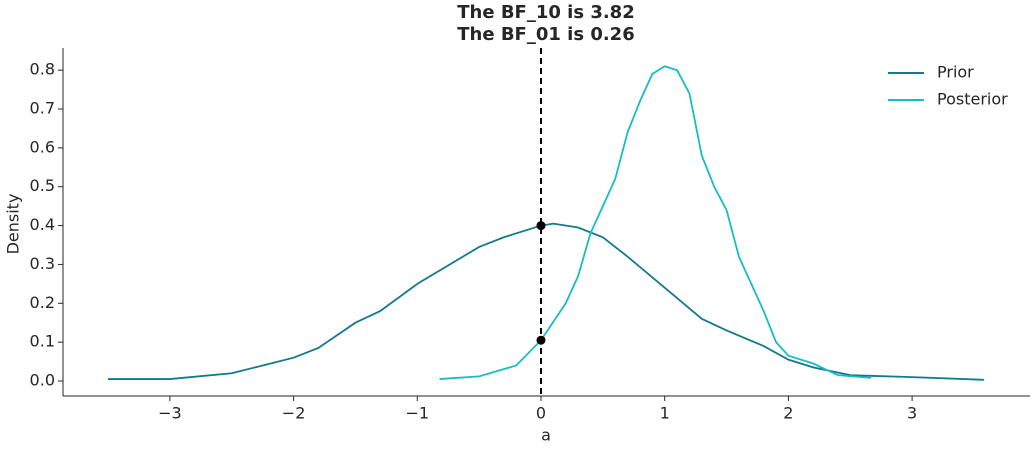 This screenshot has width=1035, height=454. Describe the element at coordinates (42, 380) in the screenshot. I see `y-tick-label: 0.0` at that location.